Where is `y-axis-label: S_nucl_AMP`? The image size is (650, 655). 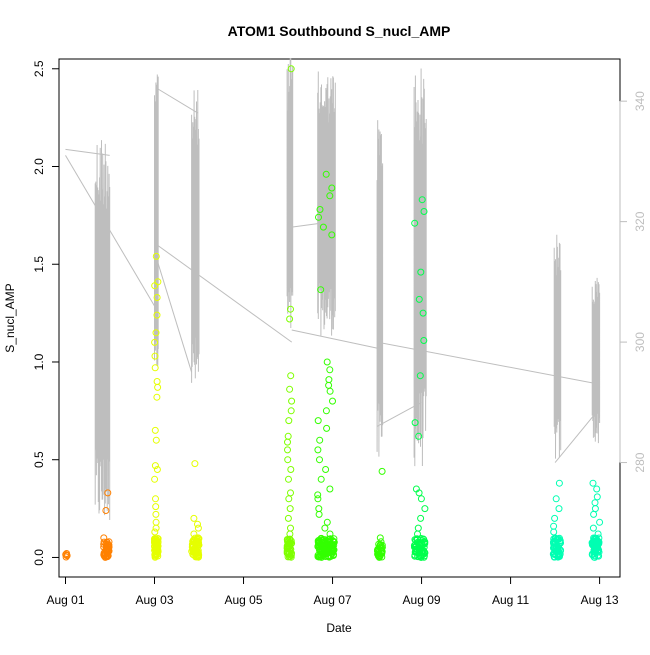
y-axis-label: S_nucl_AMP is located at coordinates (10, 317).